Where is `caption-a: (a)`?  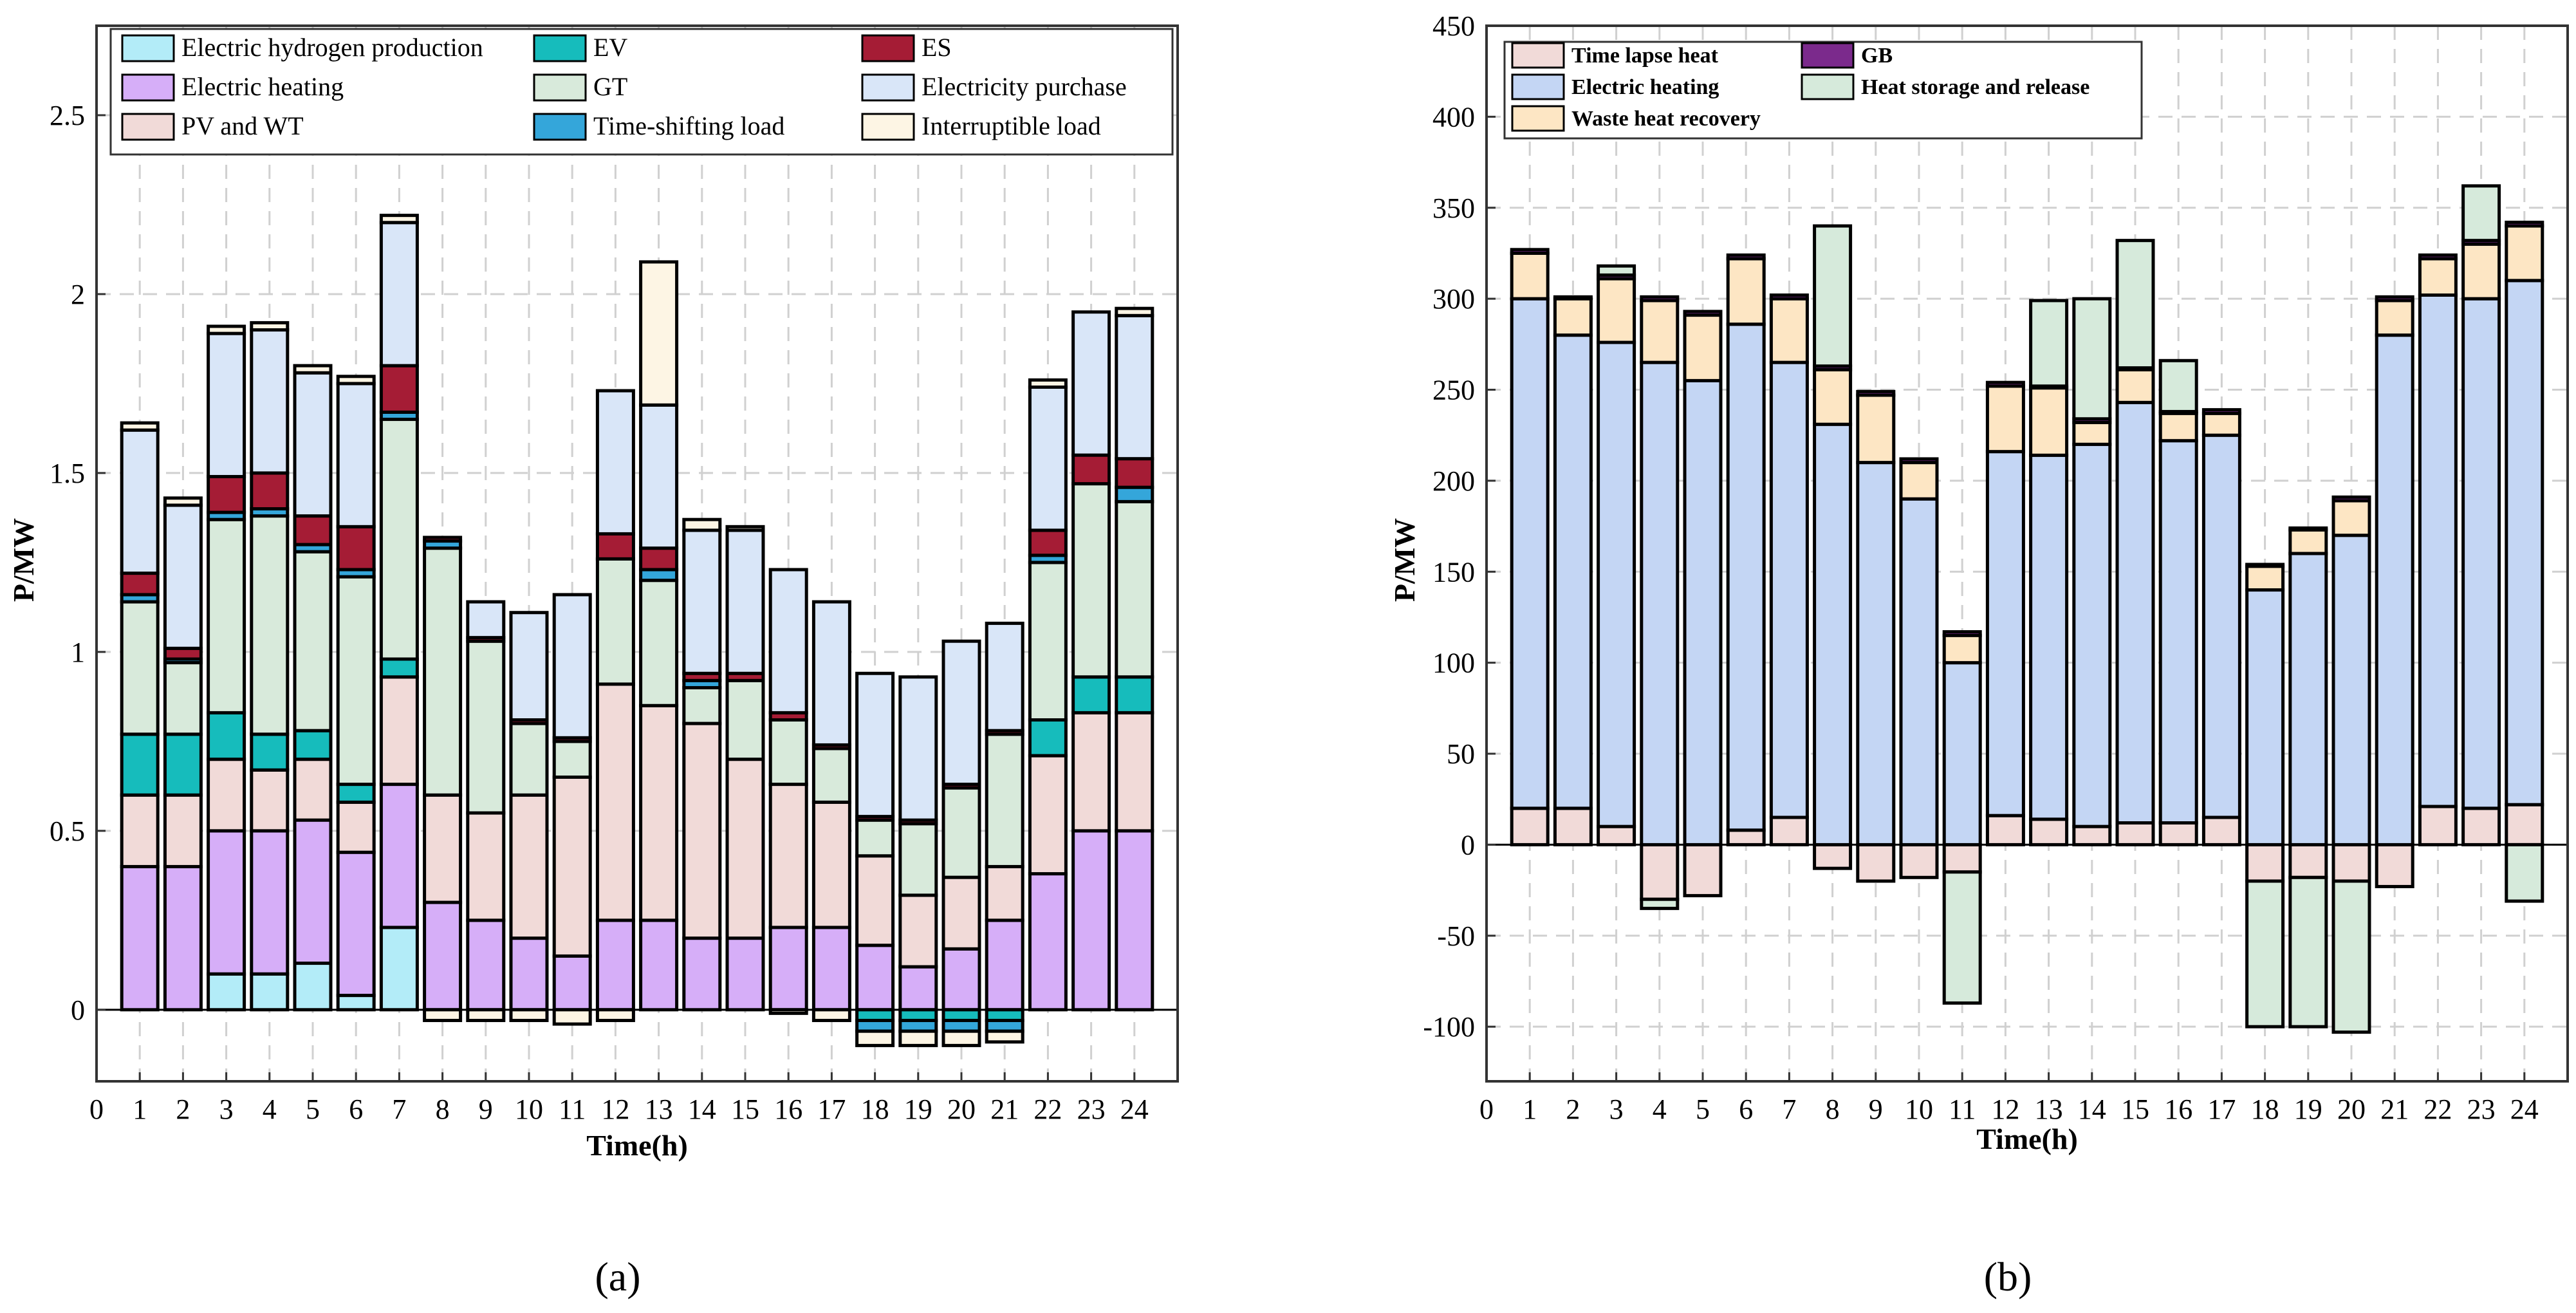 caption-a: (a) is located at coordinates (617, 1277).